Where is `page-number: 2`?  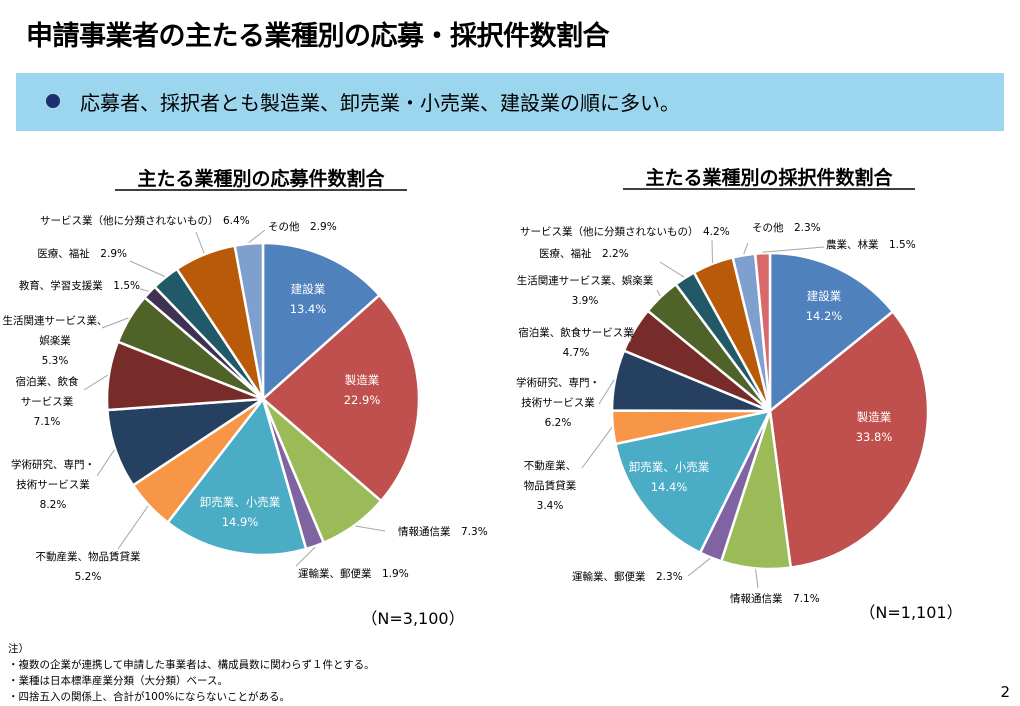 page-number: 2 is located at coordinates (1005, 692).